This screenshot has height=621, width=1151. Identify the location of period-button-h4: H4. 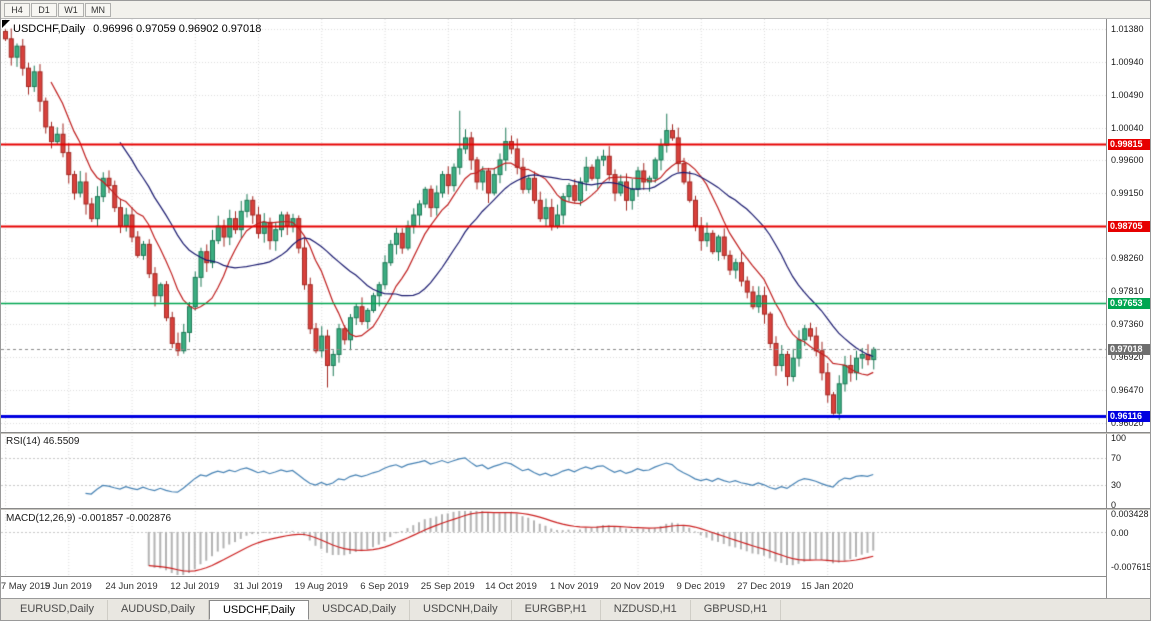
(17, 9).